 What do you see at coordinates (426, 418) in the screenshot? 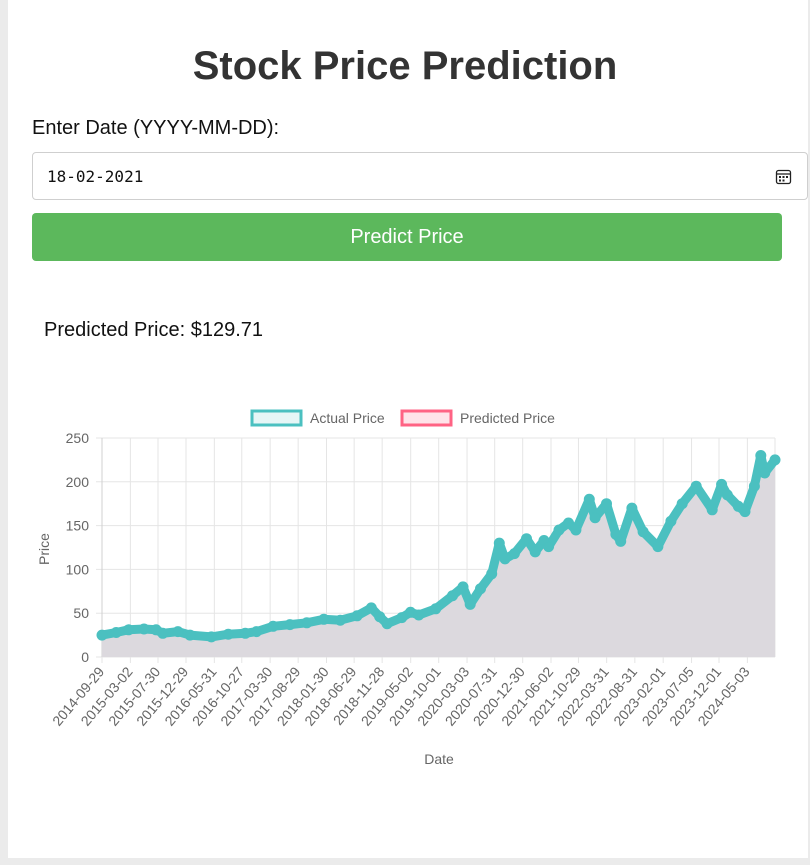
I see `legend-swatch-predicted` at bounding box center [426, 418].